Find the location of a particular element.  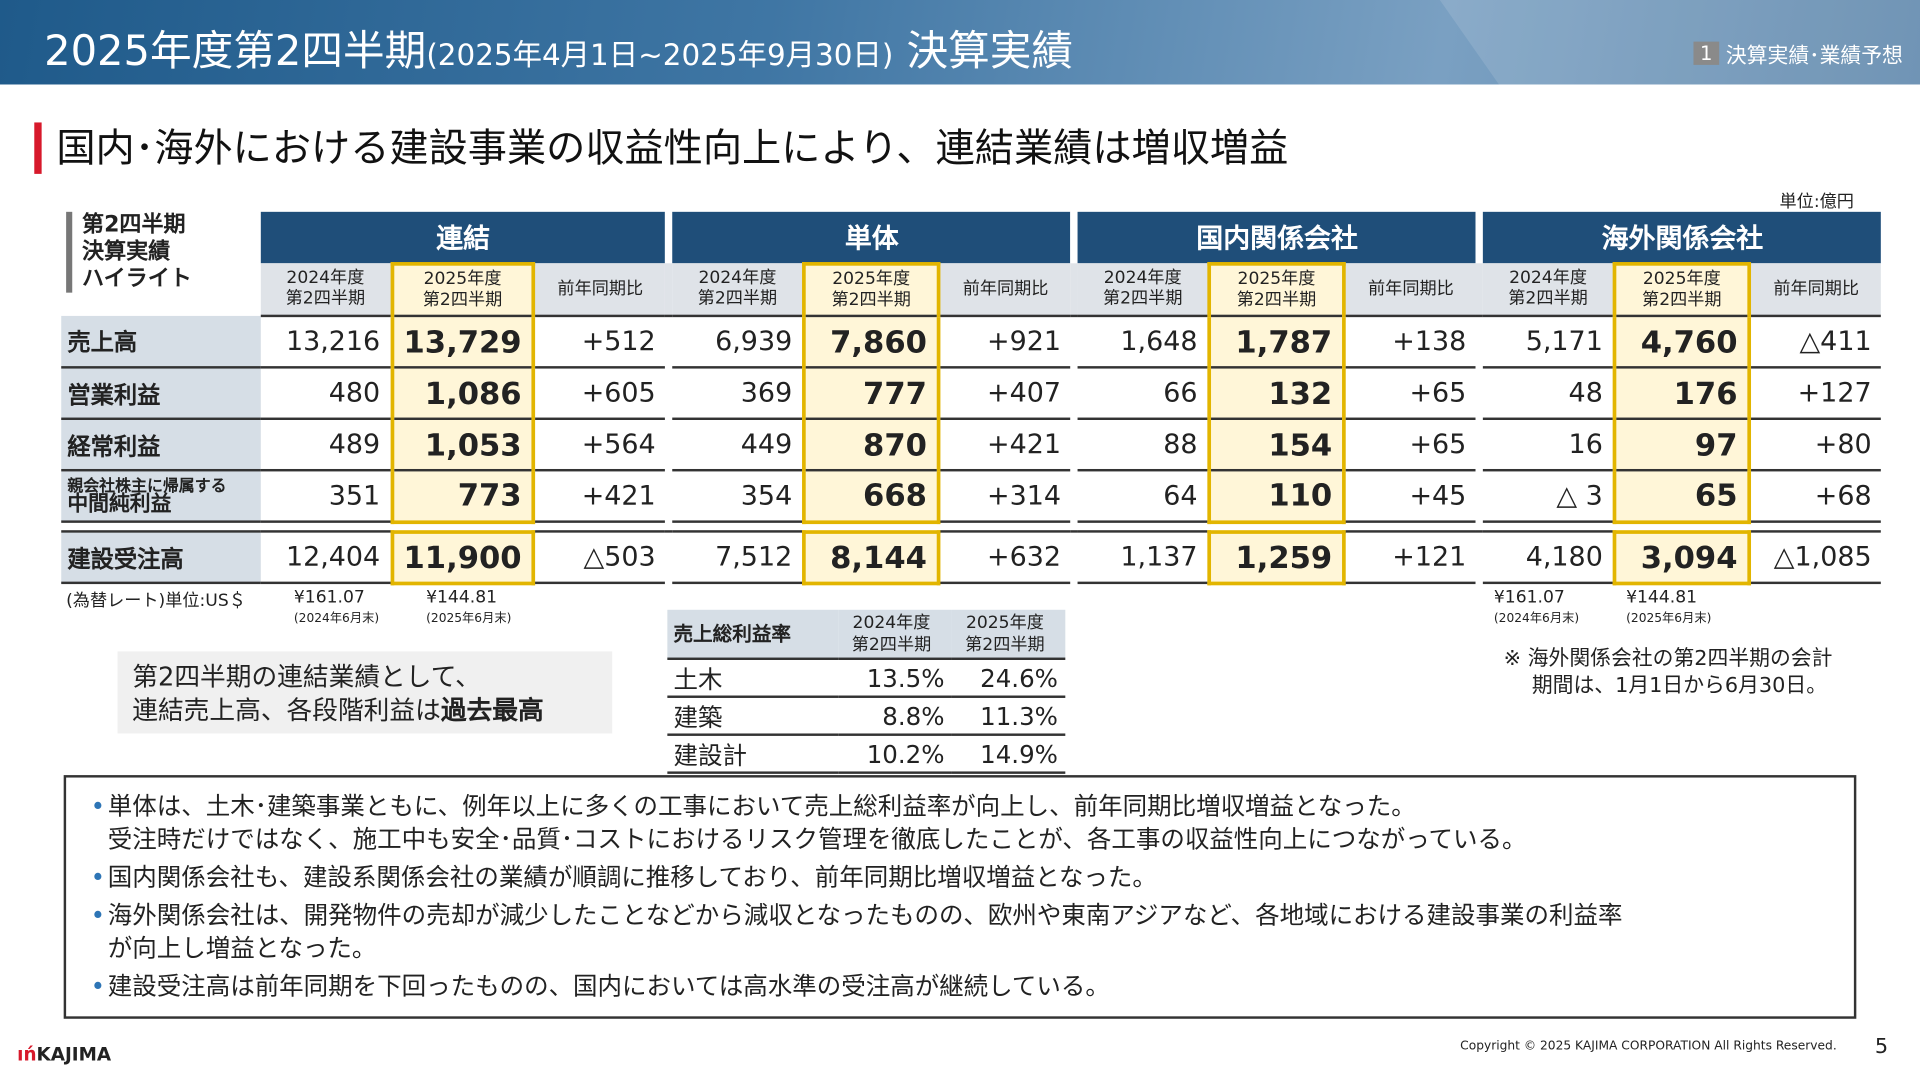

title-suffix: 決算実績 is located at coordinates (990, 51).